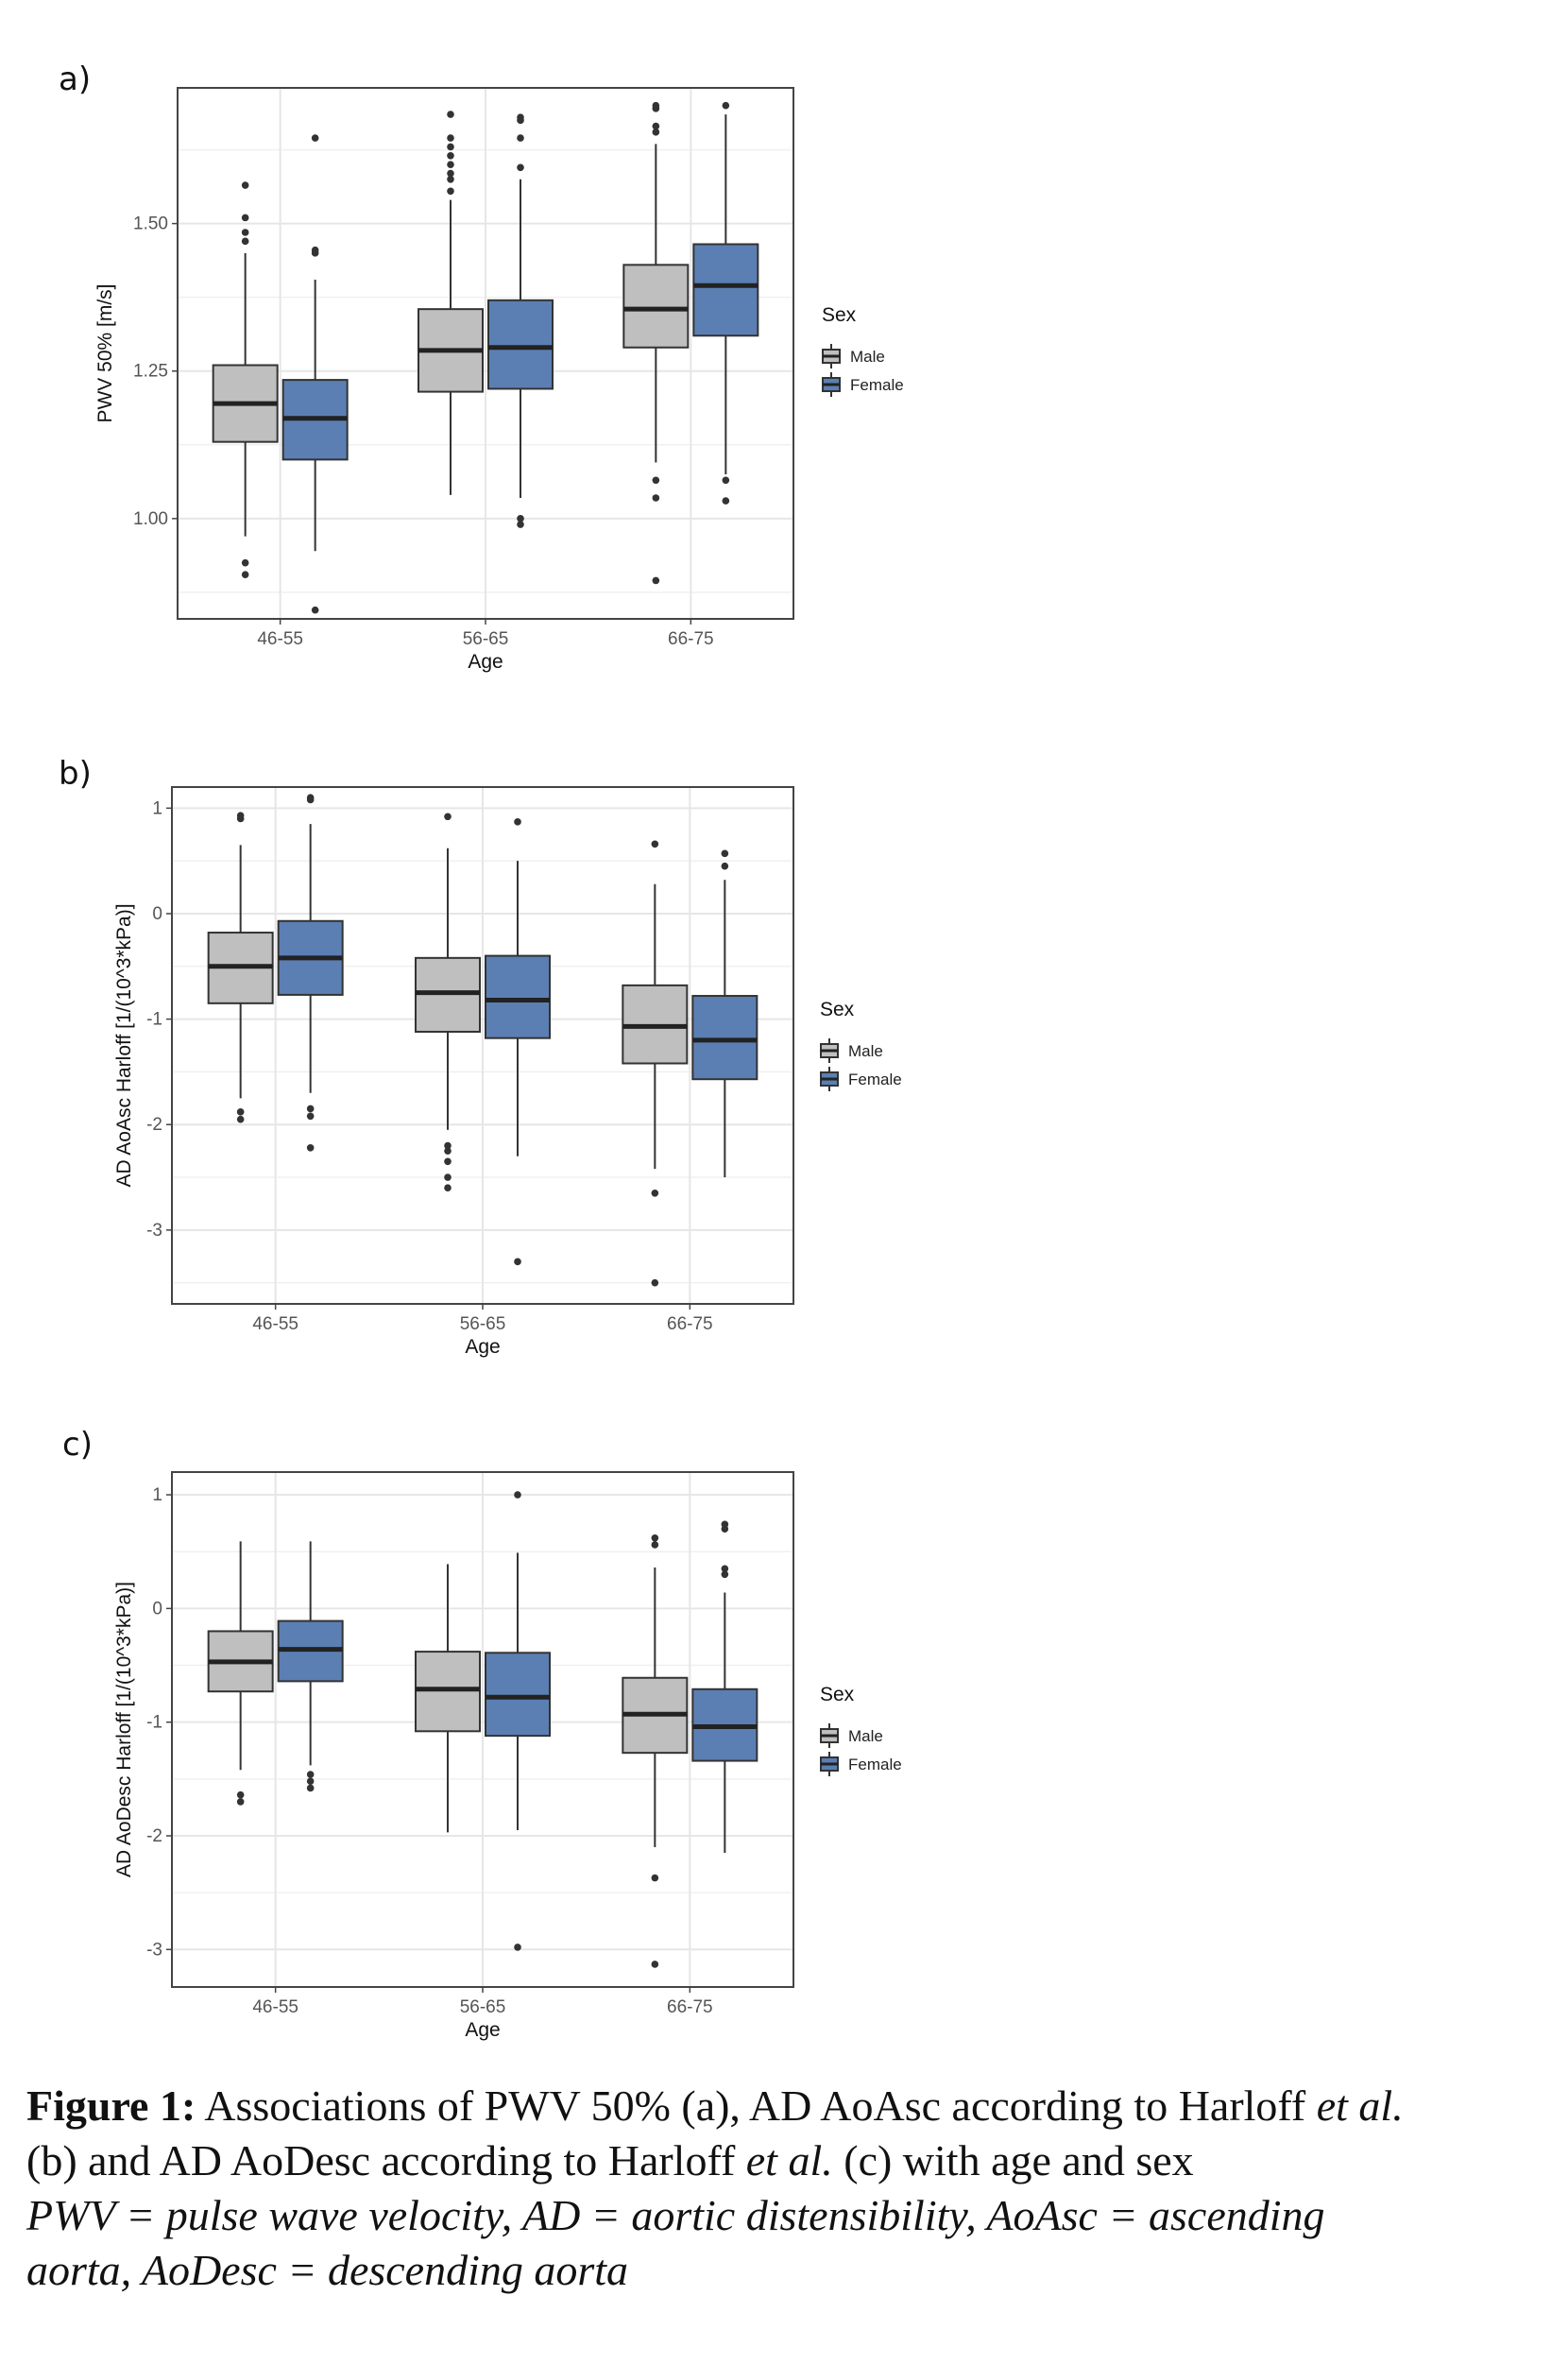  I want to click on y-axis-title: PWV 50% [m/s], so click(105, 352).